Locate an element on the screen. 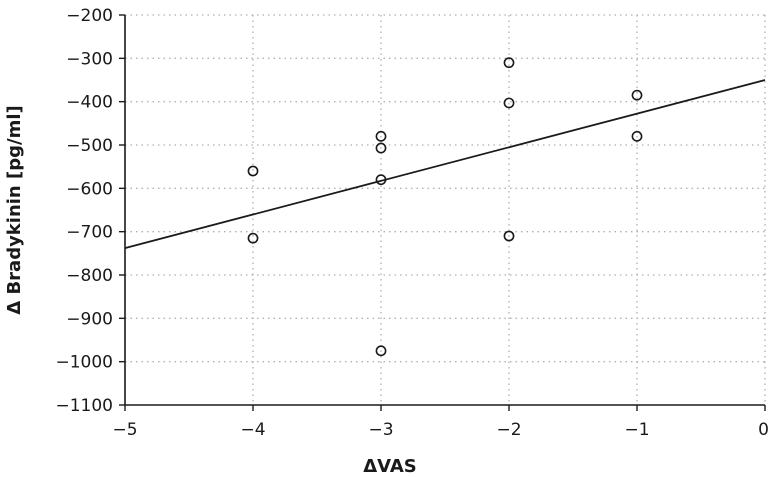  y-tick-label: −500 is located at coordinates (89, 146).